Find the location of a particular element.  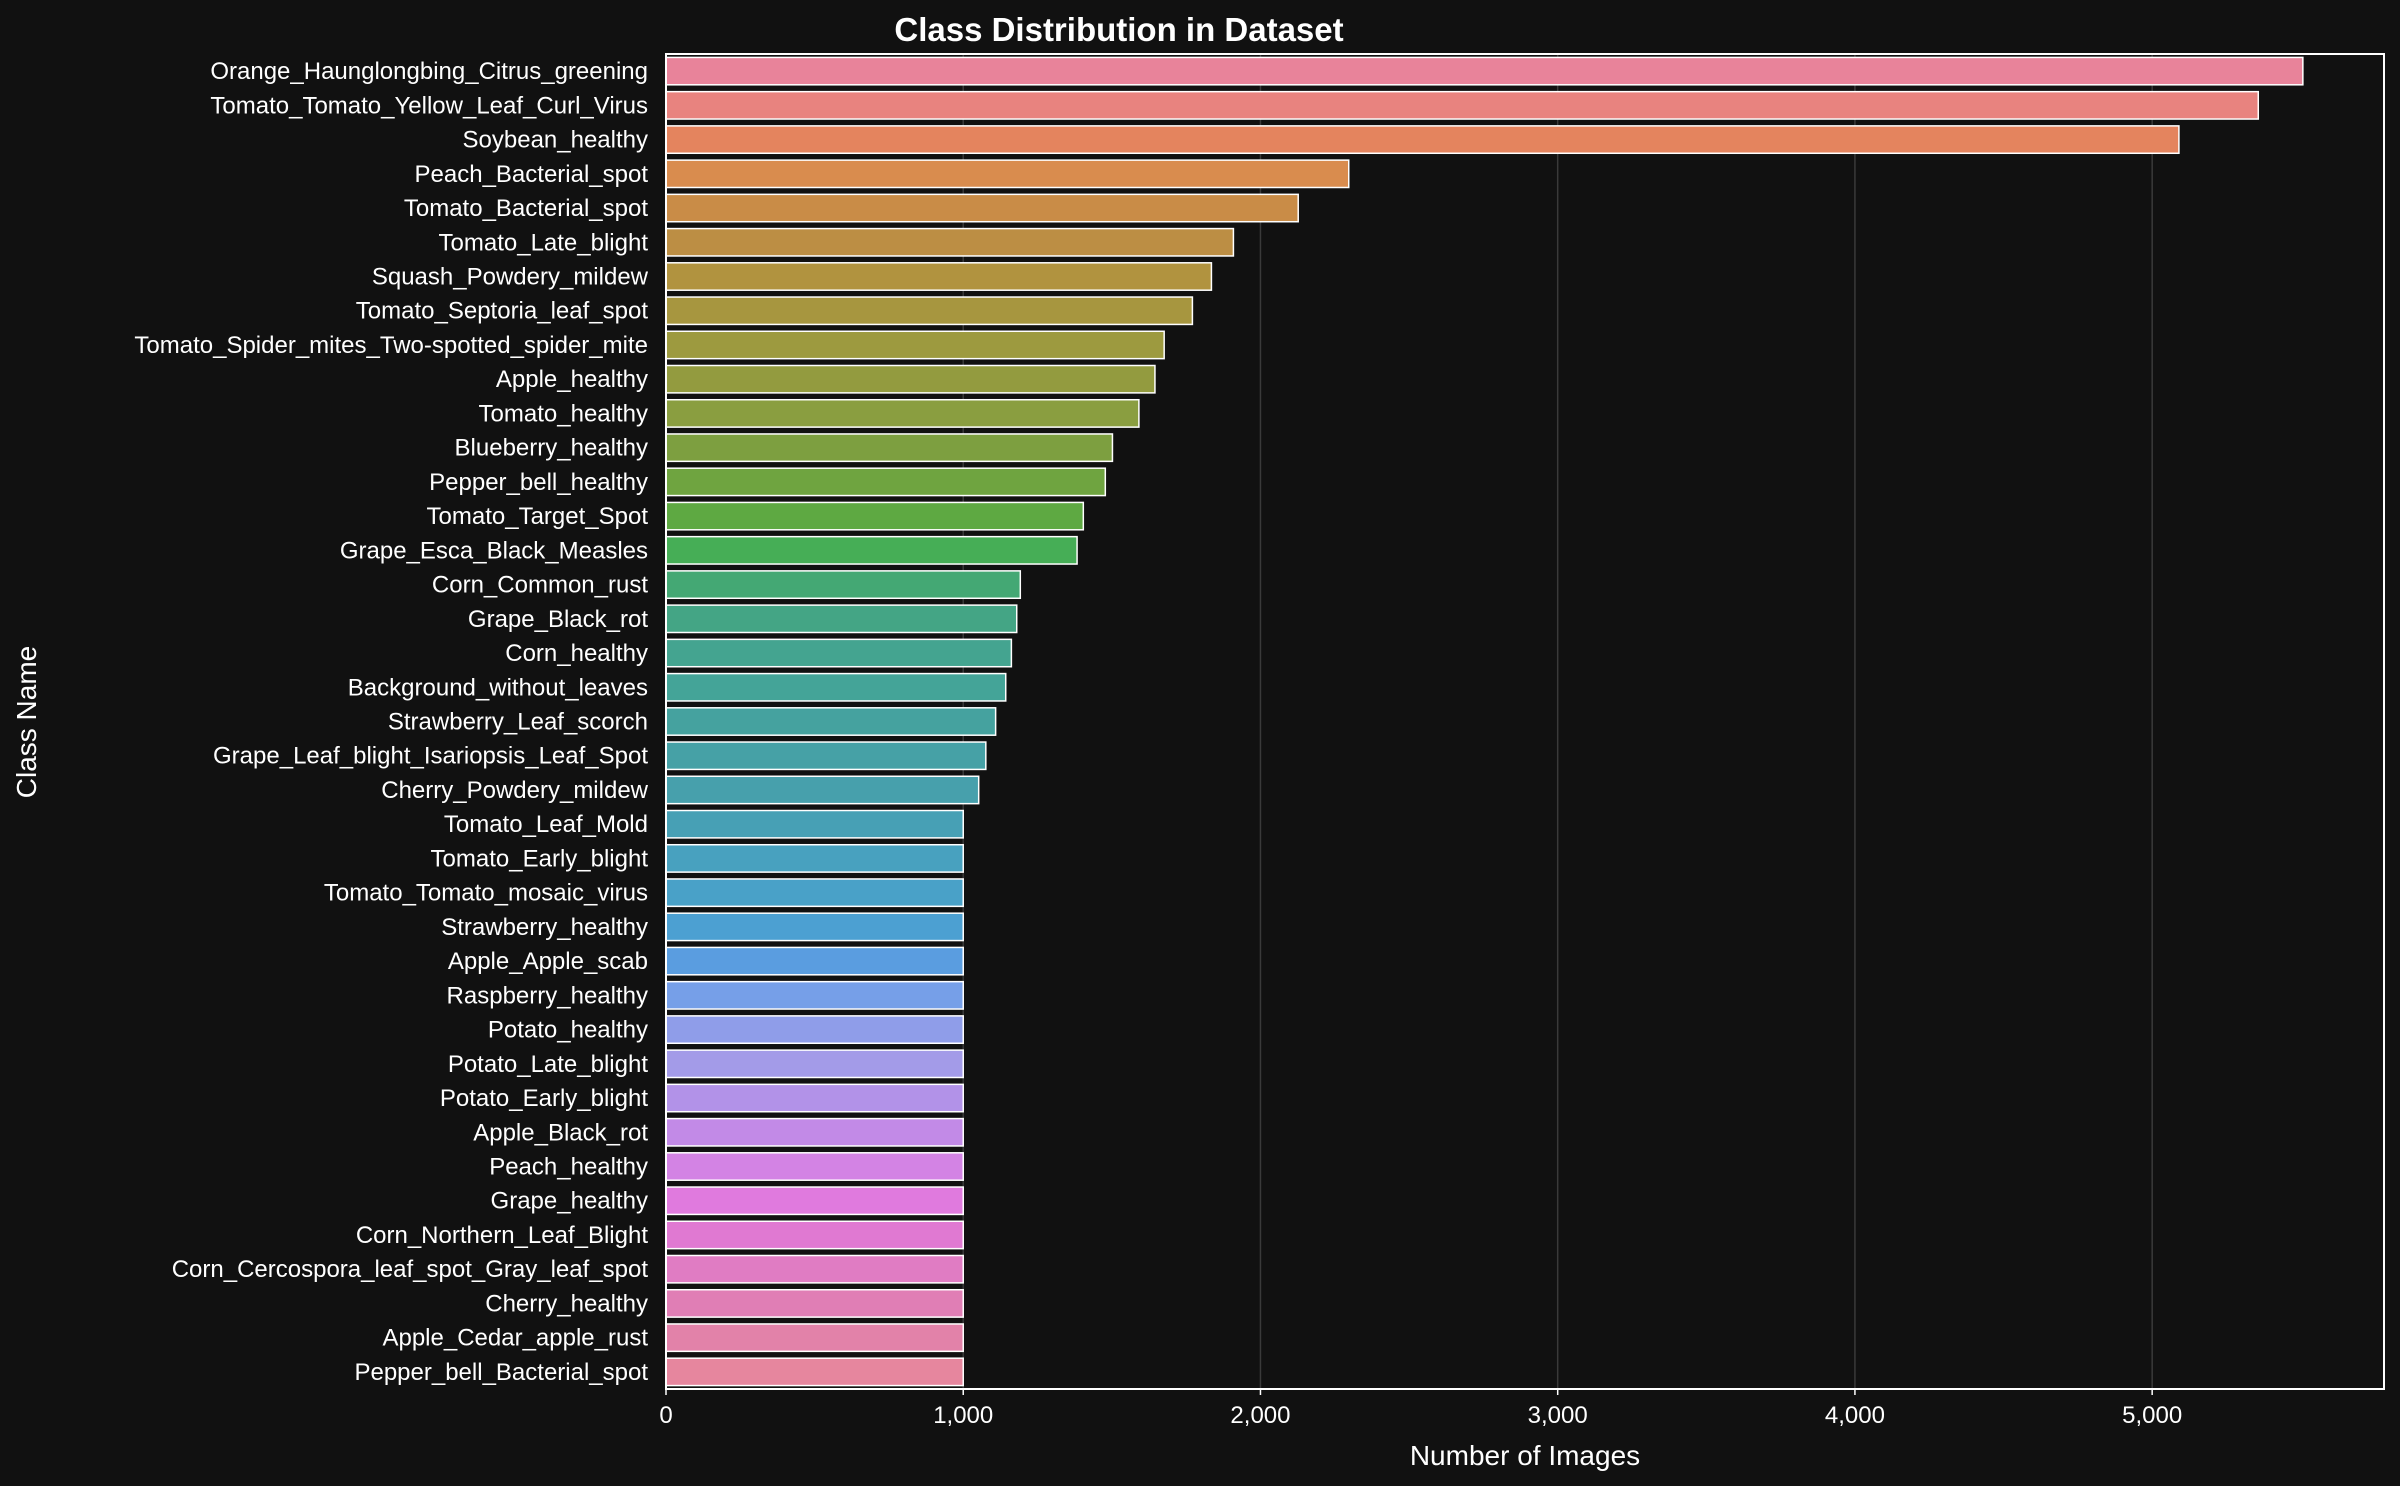

category-label: Apple_healthy is located at coordinates (572, 379).